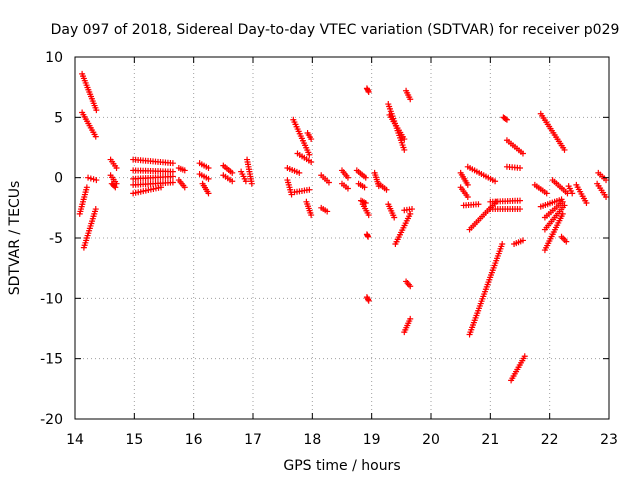 The image size is (640, 485). Describe the element at coordinates (341, 466) in the screenshot. I see `x-axis-label: GPS time / hours` at that location.